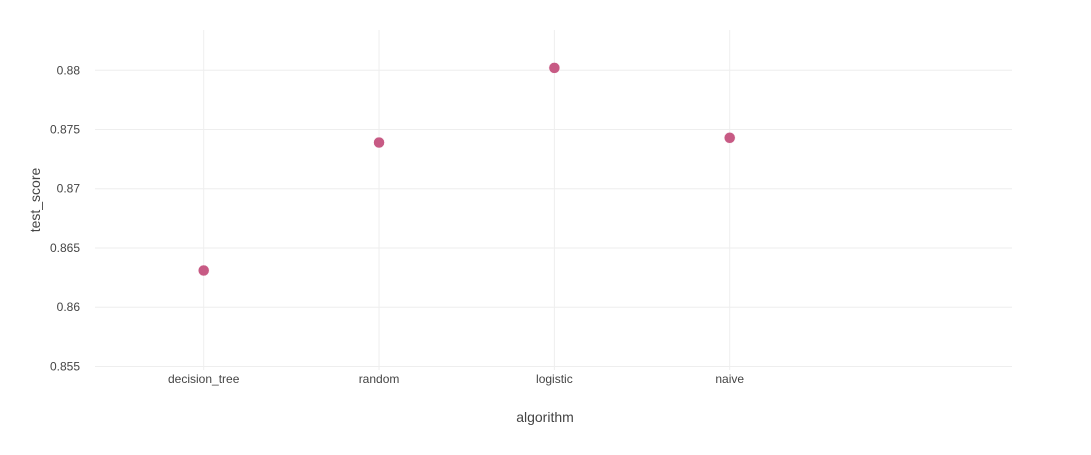  What do you see at coordinates (545, 417) in the screenshot?
I see `x-axis-title: algorithm` at bounding box center [545, 417].